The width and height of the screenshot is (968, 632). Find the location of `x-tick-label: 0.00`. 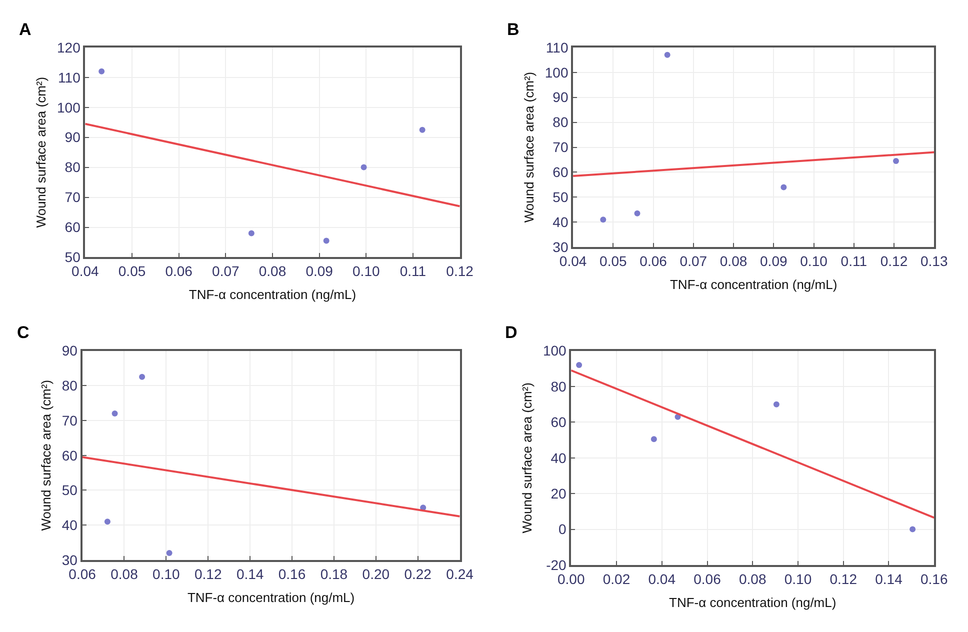

x-tick-label: 0.00 is located at coordinates (571, 578).